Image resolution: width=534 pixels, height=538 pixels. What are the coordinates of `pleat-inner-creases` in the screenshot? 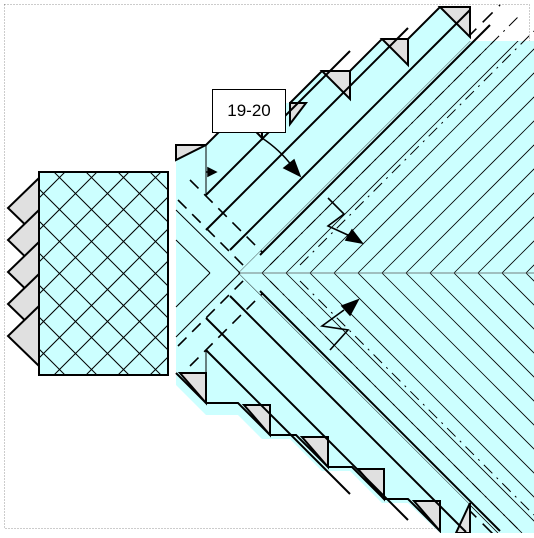 It's located at (208, 274).